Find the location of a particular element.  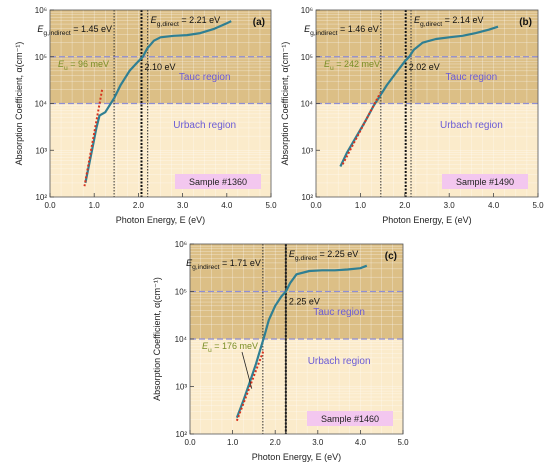

urbach-energy-label: Eu = 242 meV is located at coordinates (352, 65).